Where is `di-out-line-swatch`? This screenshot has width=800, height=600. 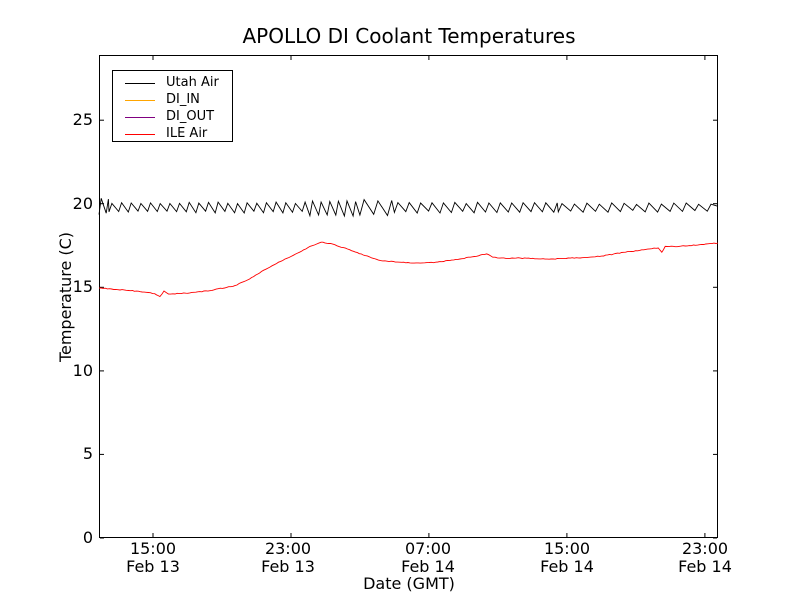 di-out-line-swatch is located at coordinates (140, 117).